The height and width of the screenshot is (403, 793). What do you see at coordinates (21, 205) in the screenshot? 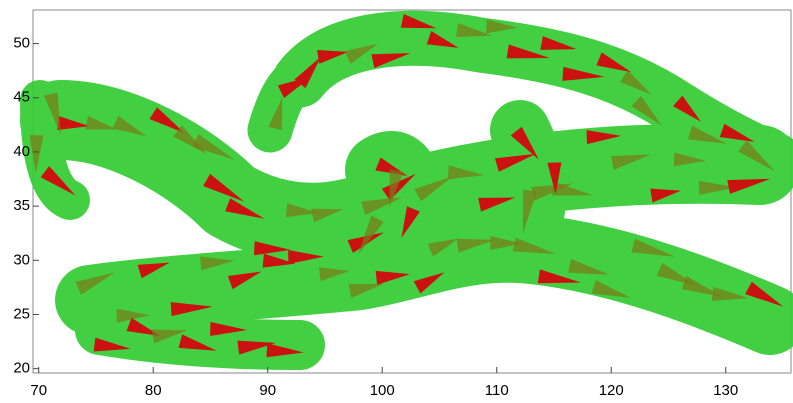
I see `y-tick-label: 35` at bounding box center [21, 205].